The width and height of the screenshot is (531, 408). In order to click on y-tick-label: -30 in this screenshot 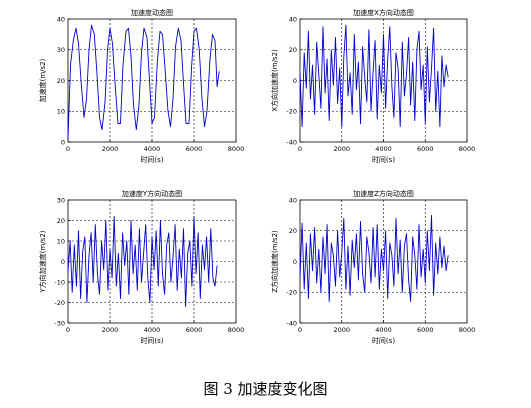, I will do `click(59, 323)`.